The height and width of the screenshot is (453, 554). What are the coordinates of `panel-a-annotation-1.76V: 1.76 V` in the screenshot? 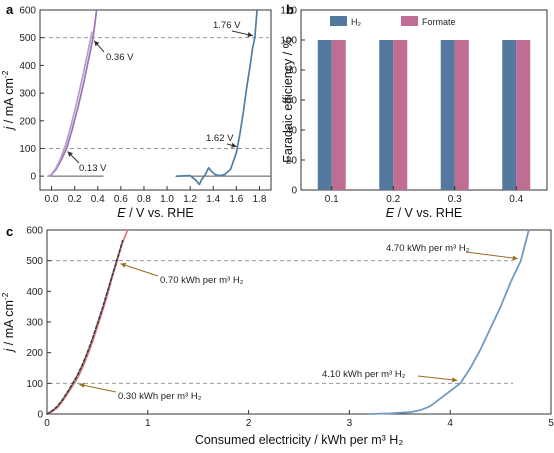 It's located at (227, 25).